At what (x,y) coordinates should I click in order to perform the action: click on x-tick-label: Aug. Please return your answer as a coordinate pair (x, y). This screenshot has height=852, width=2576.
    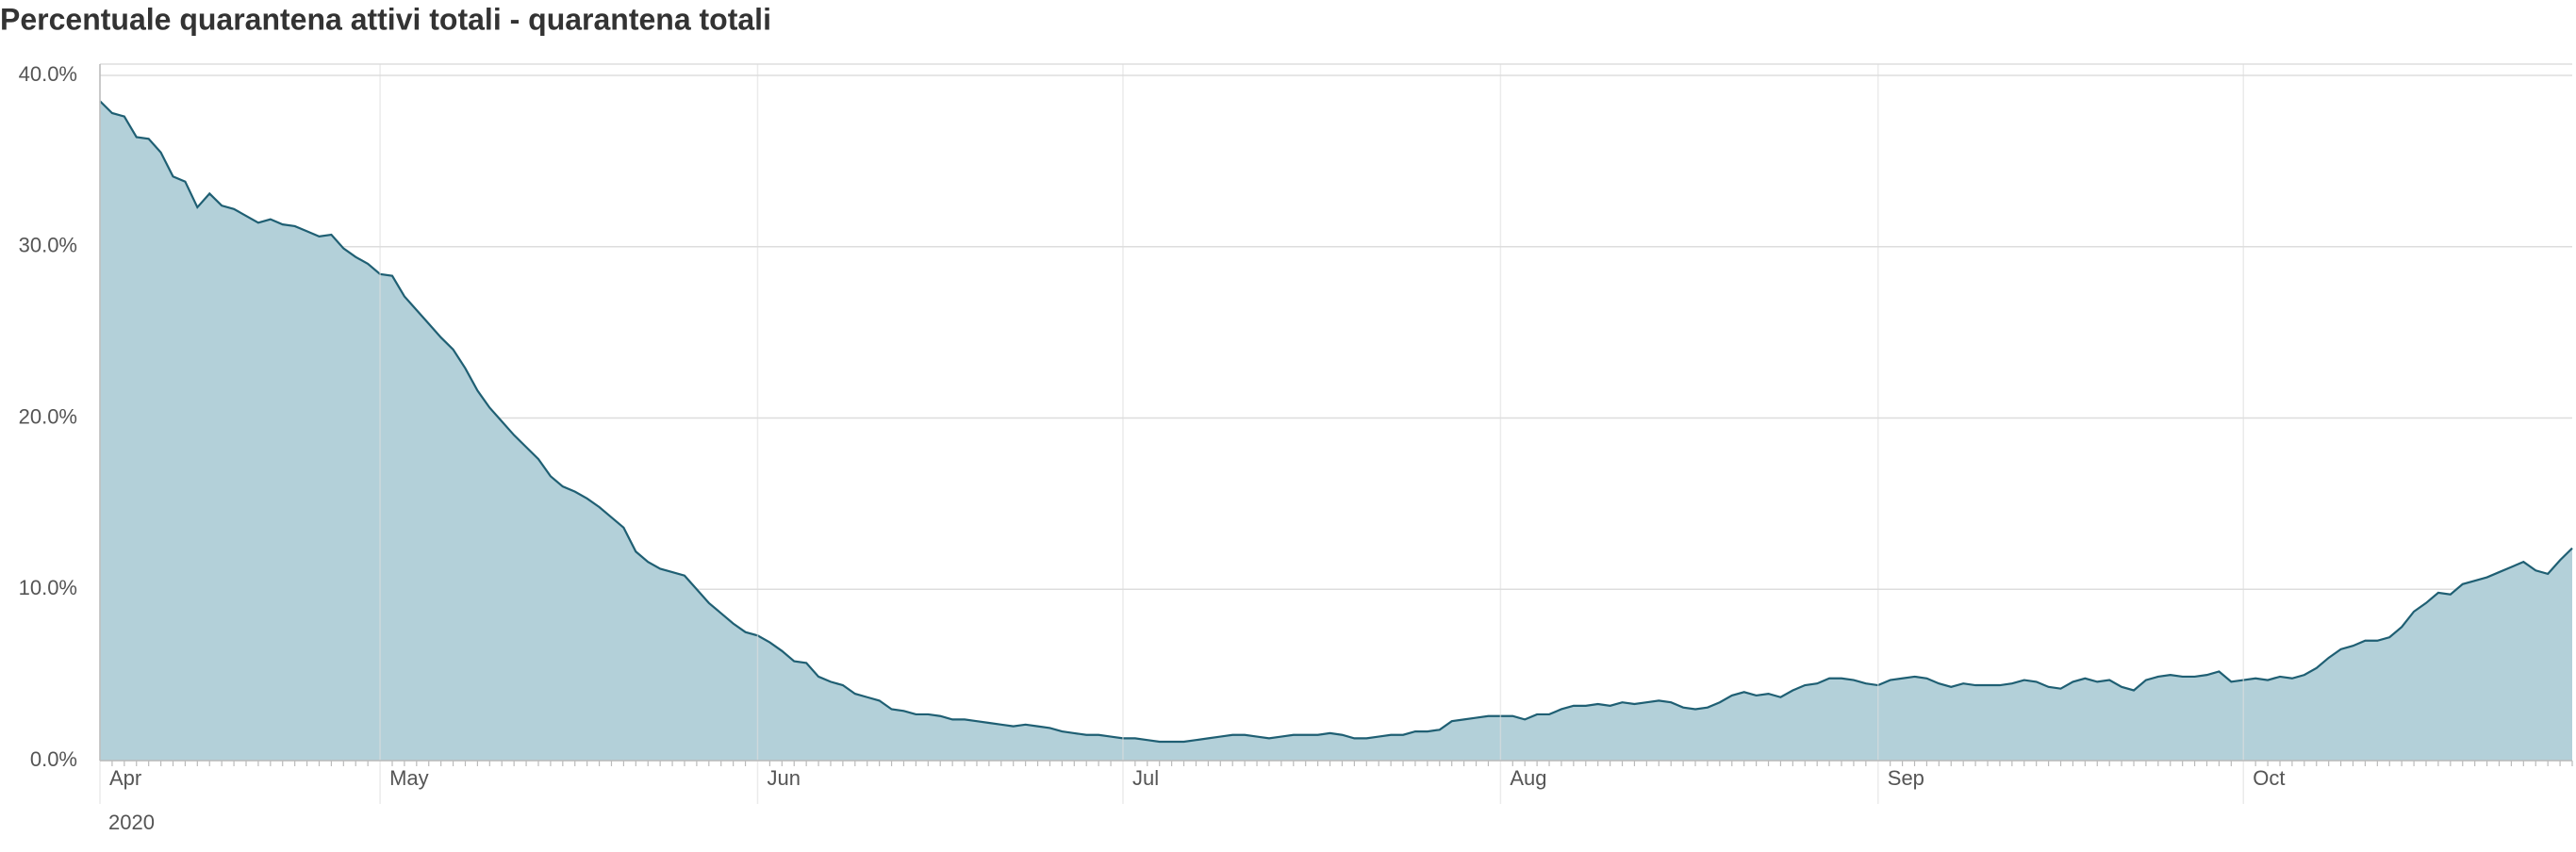
    Looking at the image, I should click on (1528, 778).